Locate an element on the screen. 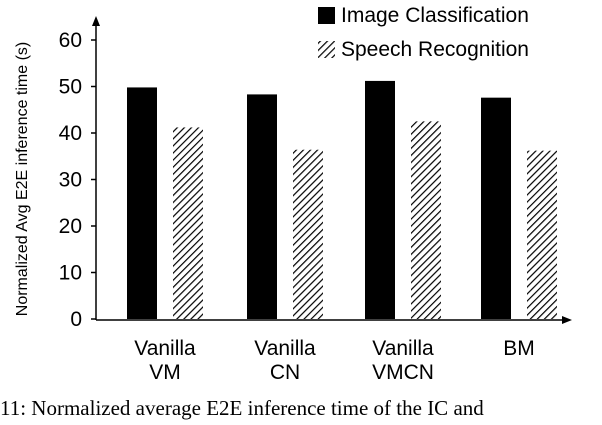 The width and height of the screenshot is (602, 425). x-category-label: Vanilla CN is located at coordinates (285, 360).